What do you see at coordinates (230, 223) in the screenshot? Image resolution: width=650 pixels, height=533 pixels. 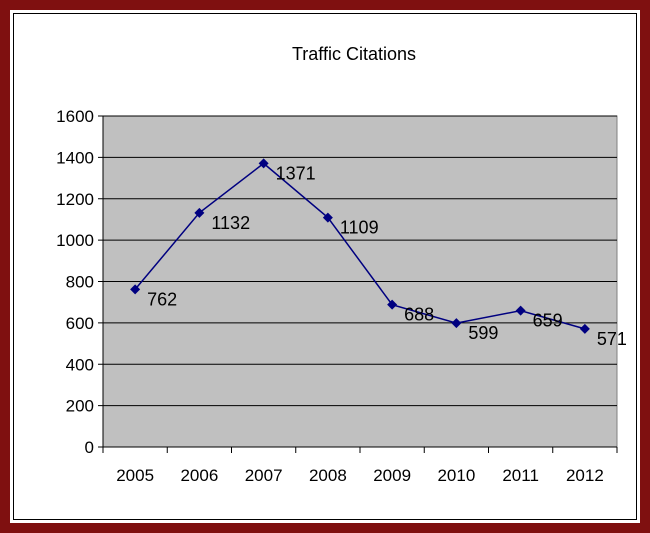 I see `data-label: 1132` at bounding box center [230, 223].